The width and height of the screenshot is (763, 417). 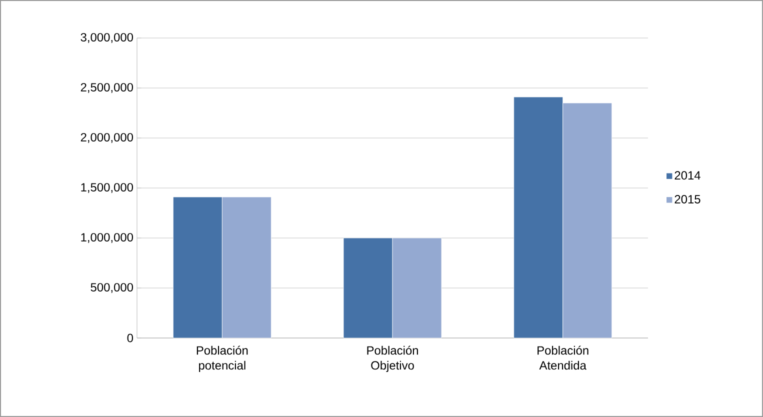 I want to click on x-tick-label: Población potencial, so click(x=222, y=359).